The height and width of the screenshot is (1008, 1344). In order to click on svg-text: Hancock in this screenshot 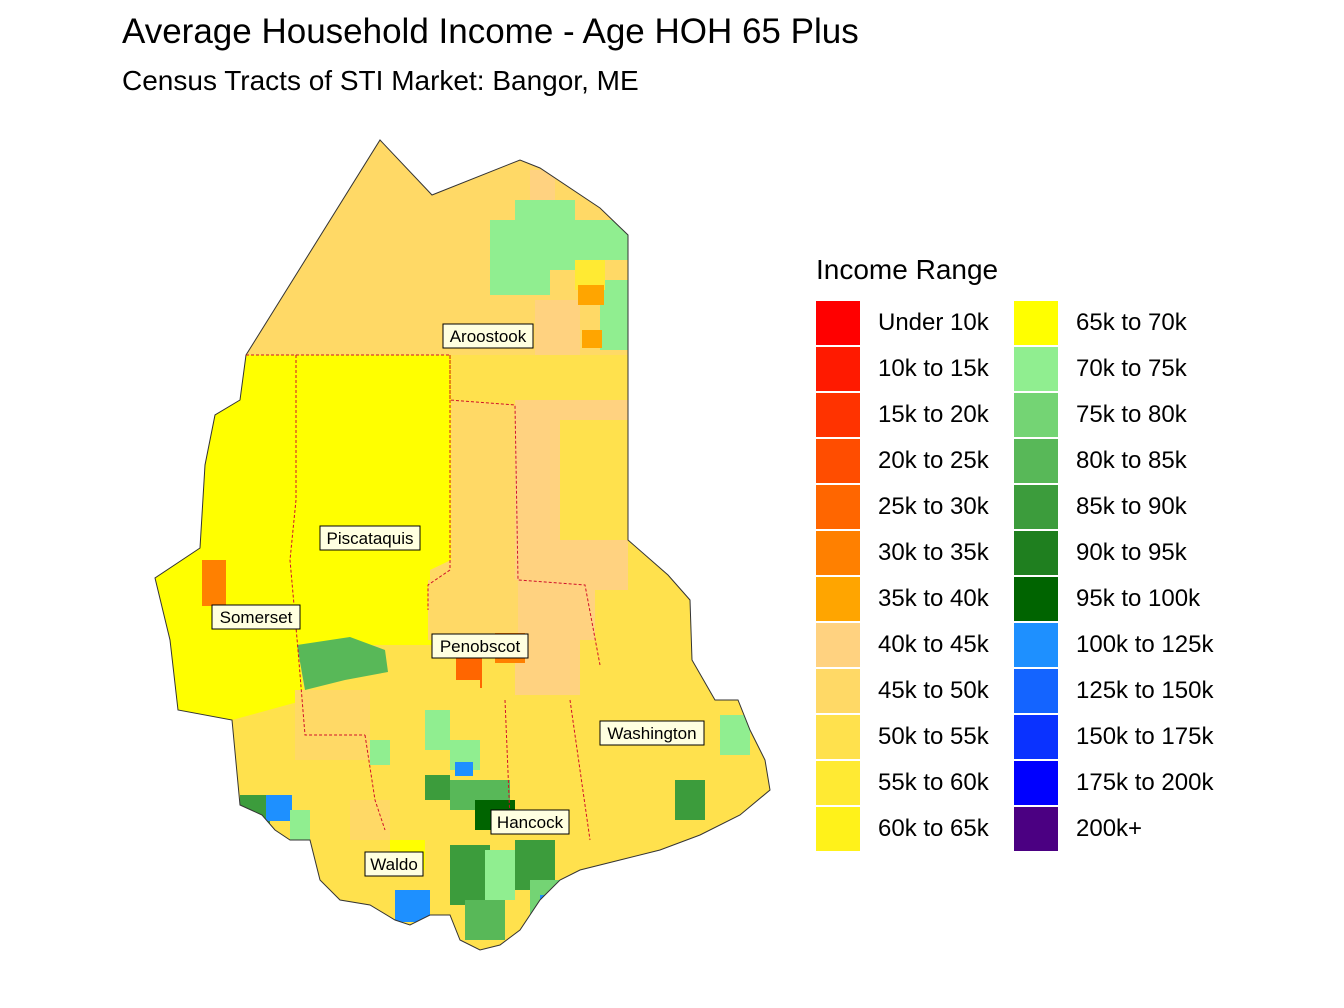, I will do `click(530, 822)`.